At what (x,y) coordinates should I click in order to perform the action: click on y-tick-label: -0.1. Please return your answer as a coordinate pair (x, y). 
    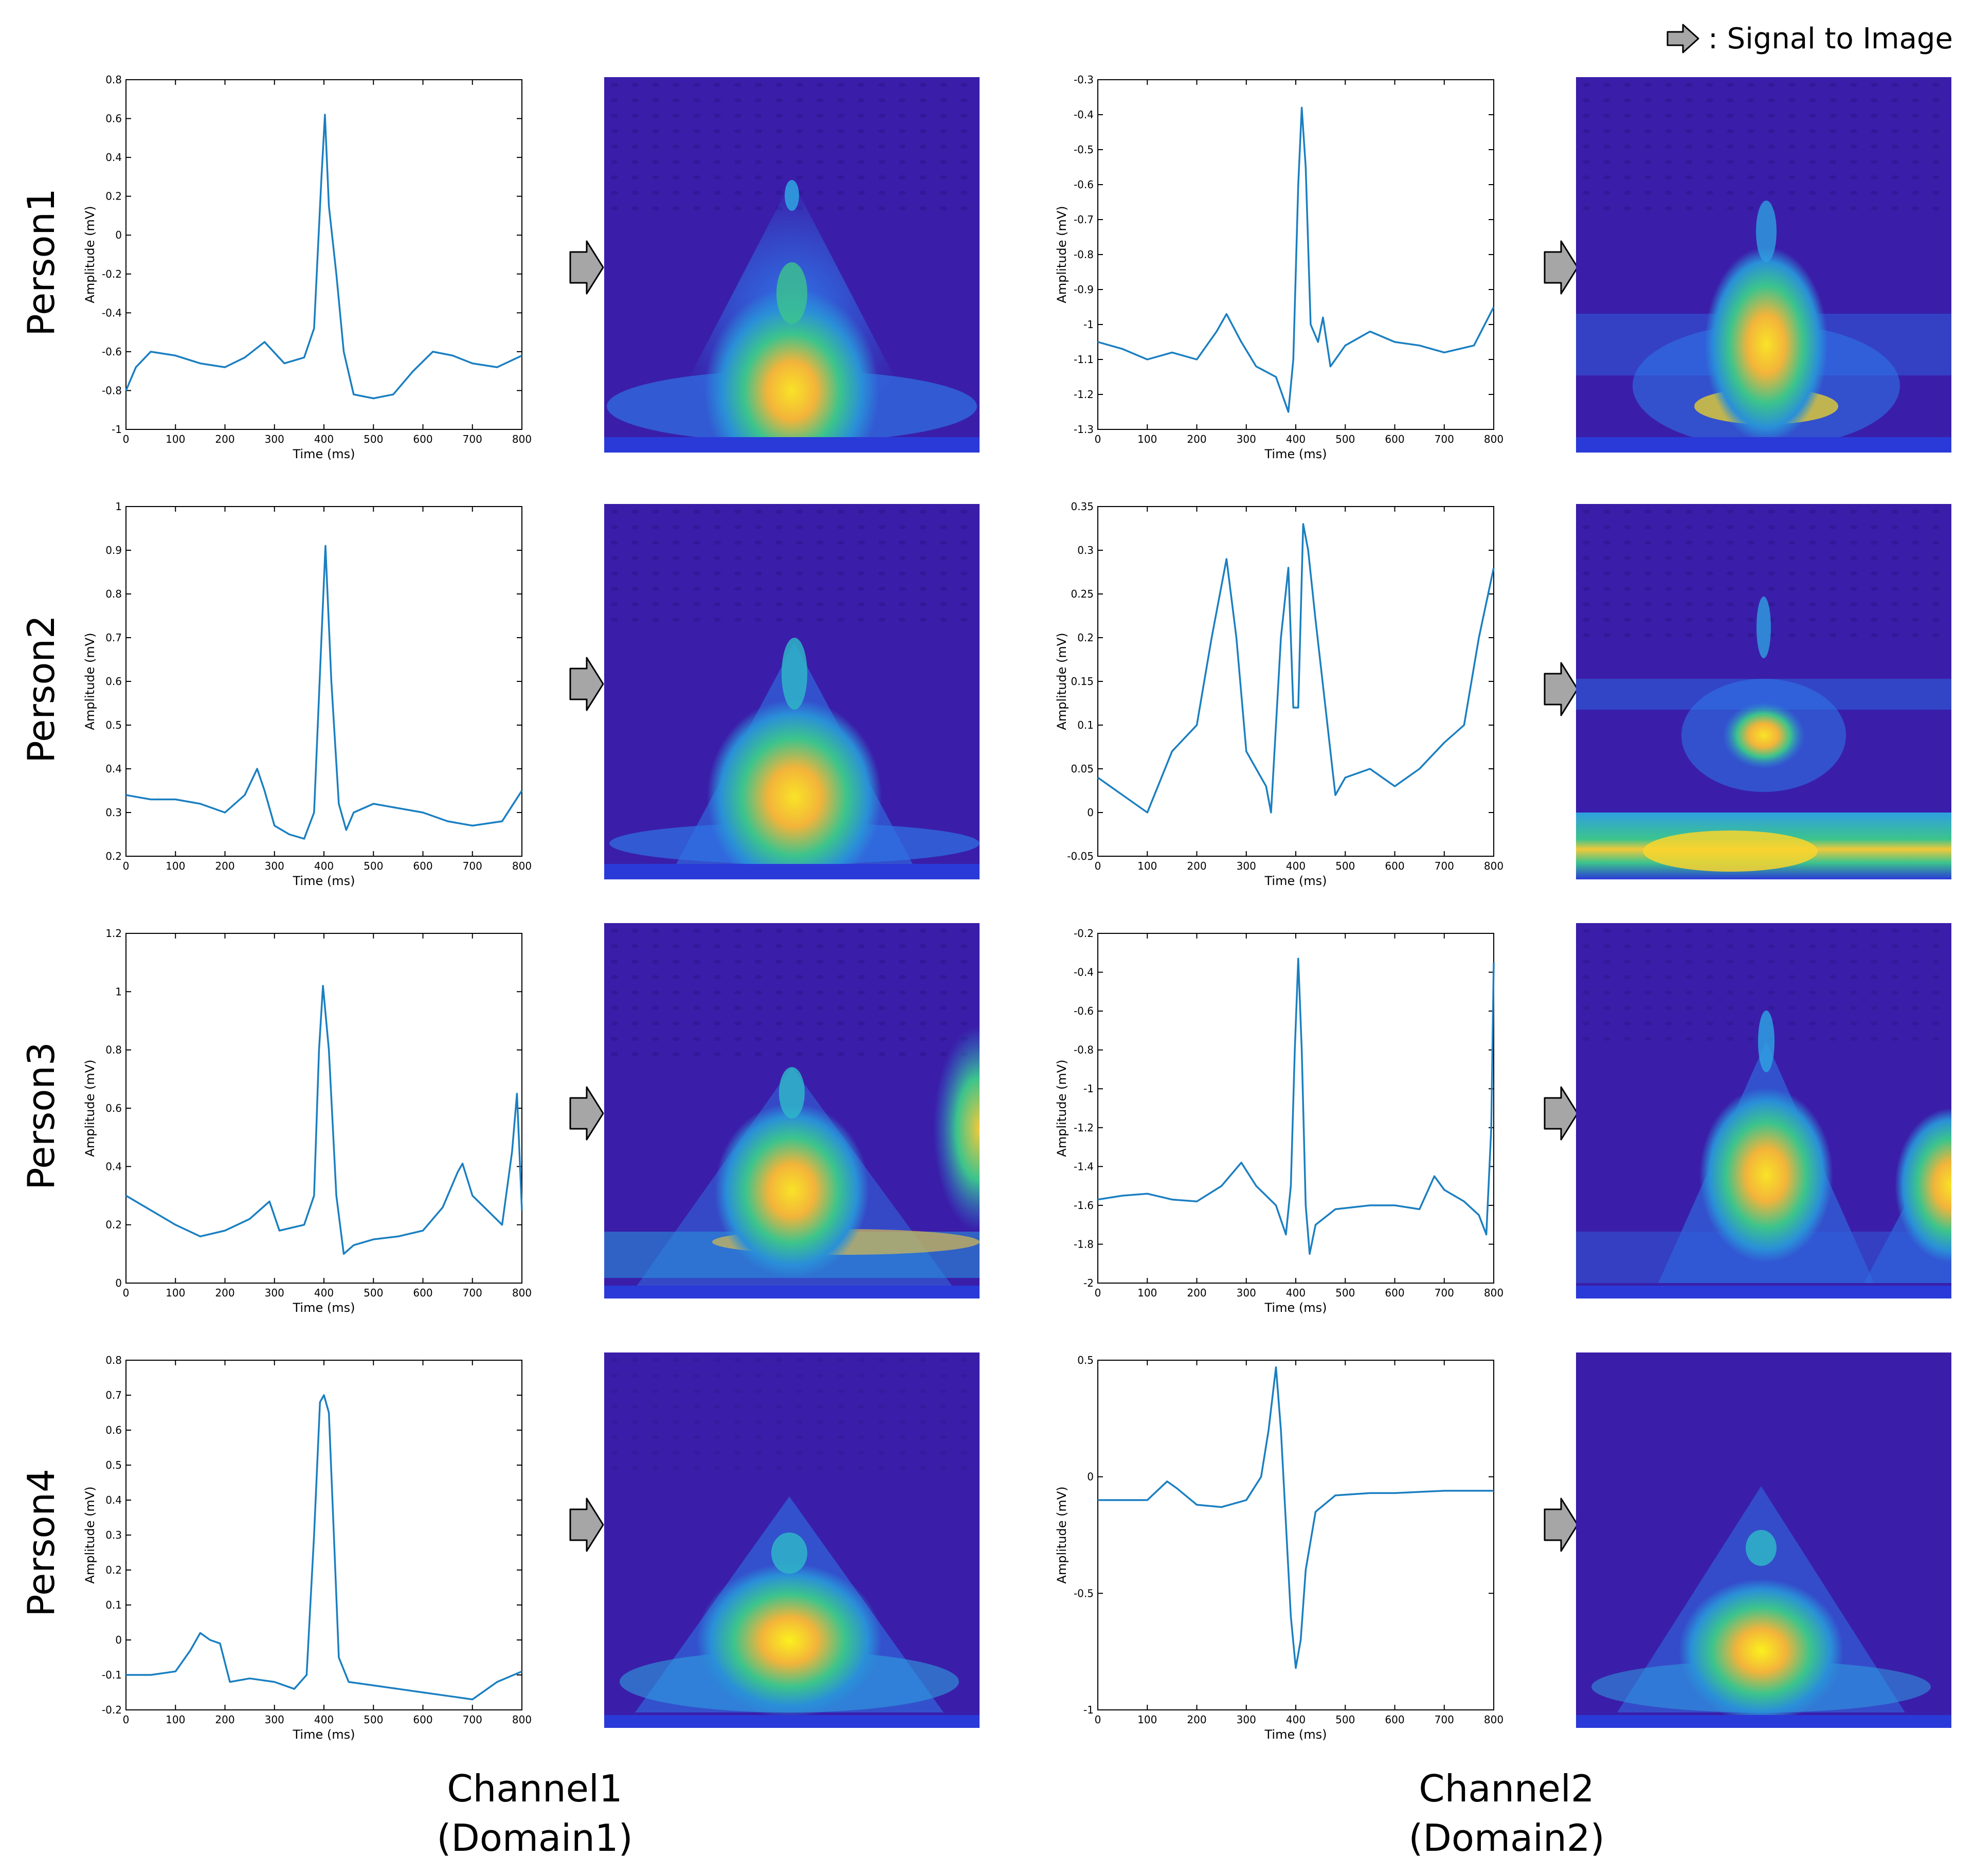
    Looking at the image, I should click on (112, 1675).